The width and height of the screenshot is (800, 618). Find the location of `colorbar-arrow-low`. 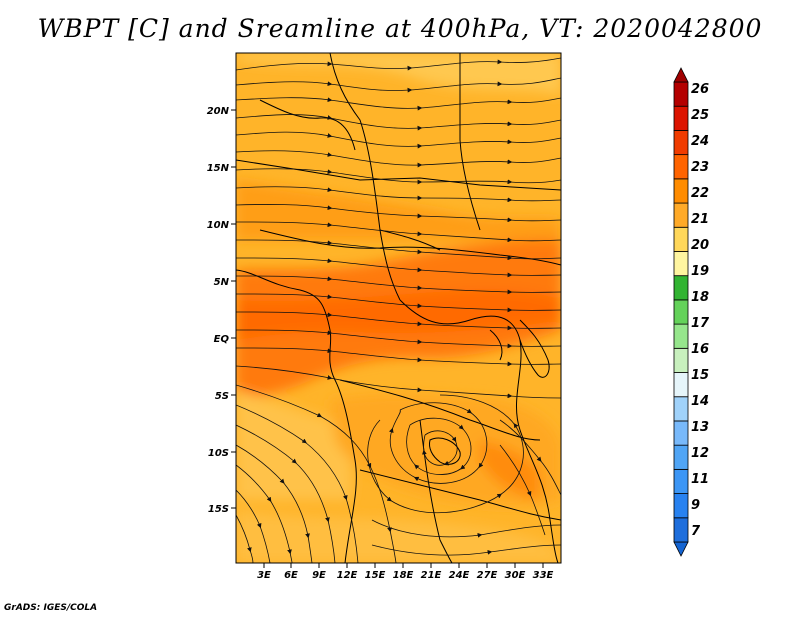

colorbar-arrow-low is located at coordinates (681, 549).